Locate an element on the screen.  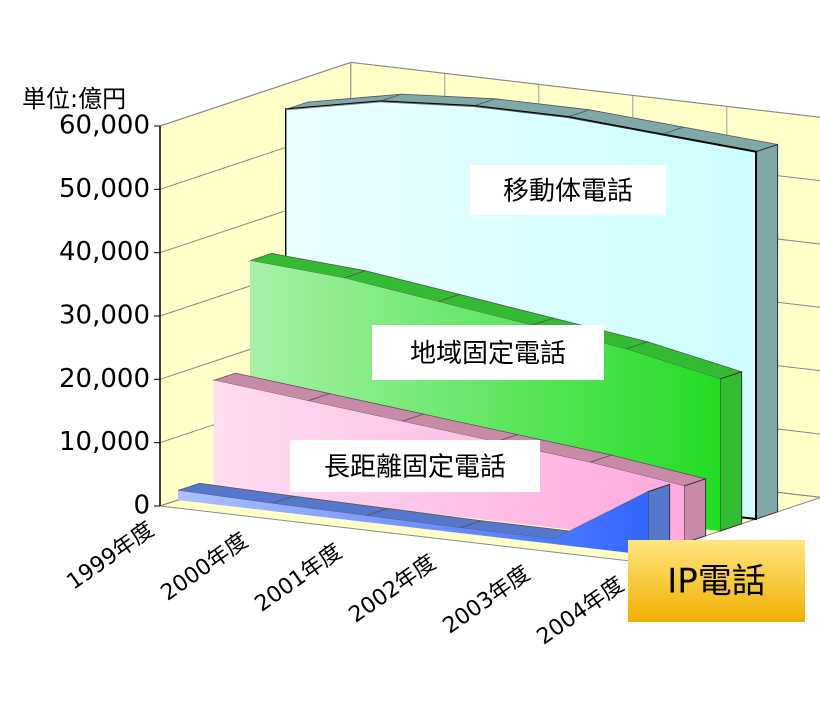
x-tick-label: 2003年度 is located at coordinates (487, 600).